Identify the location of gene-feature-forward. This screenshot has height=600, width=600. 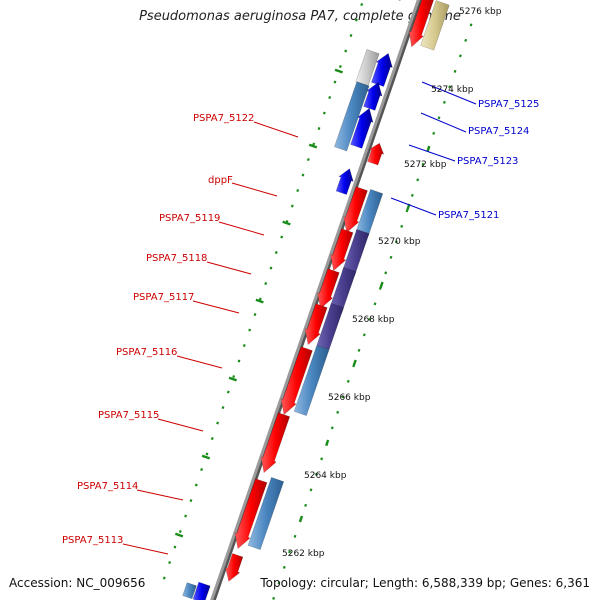
(421, 24).